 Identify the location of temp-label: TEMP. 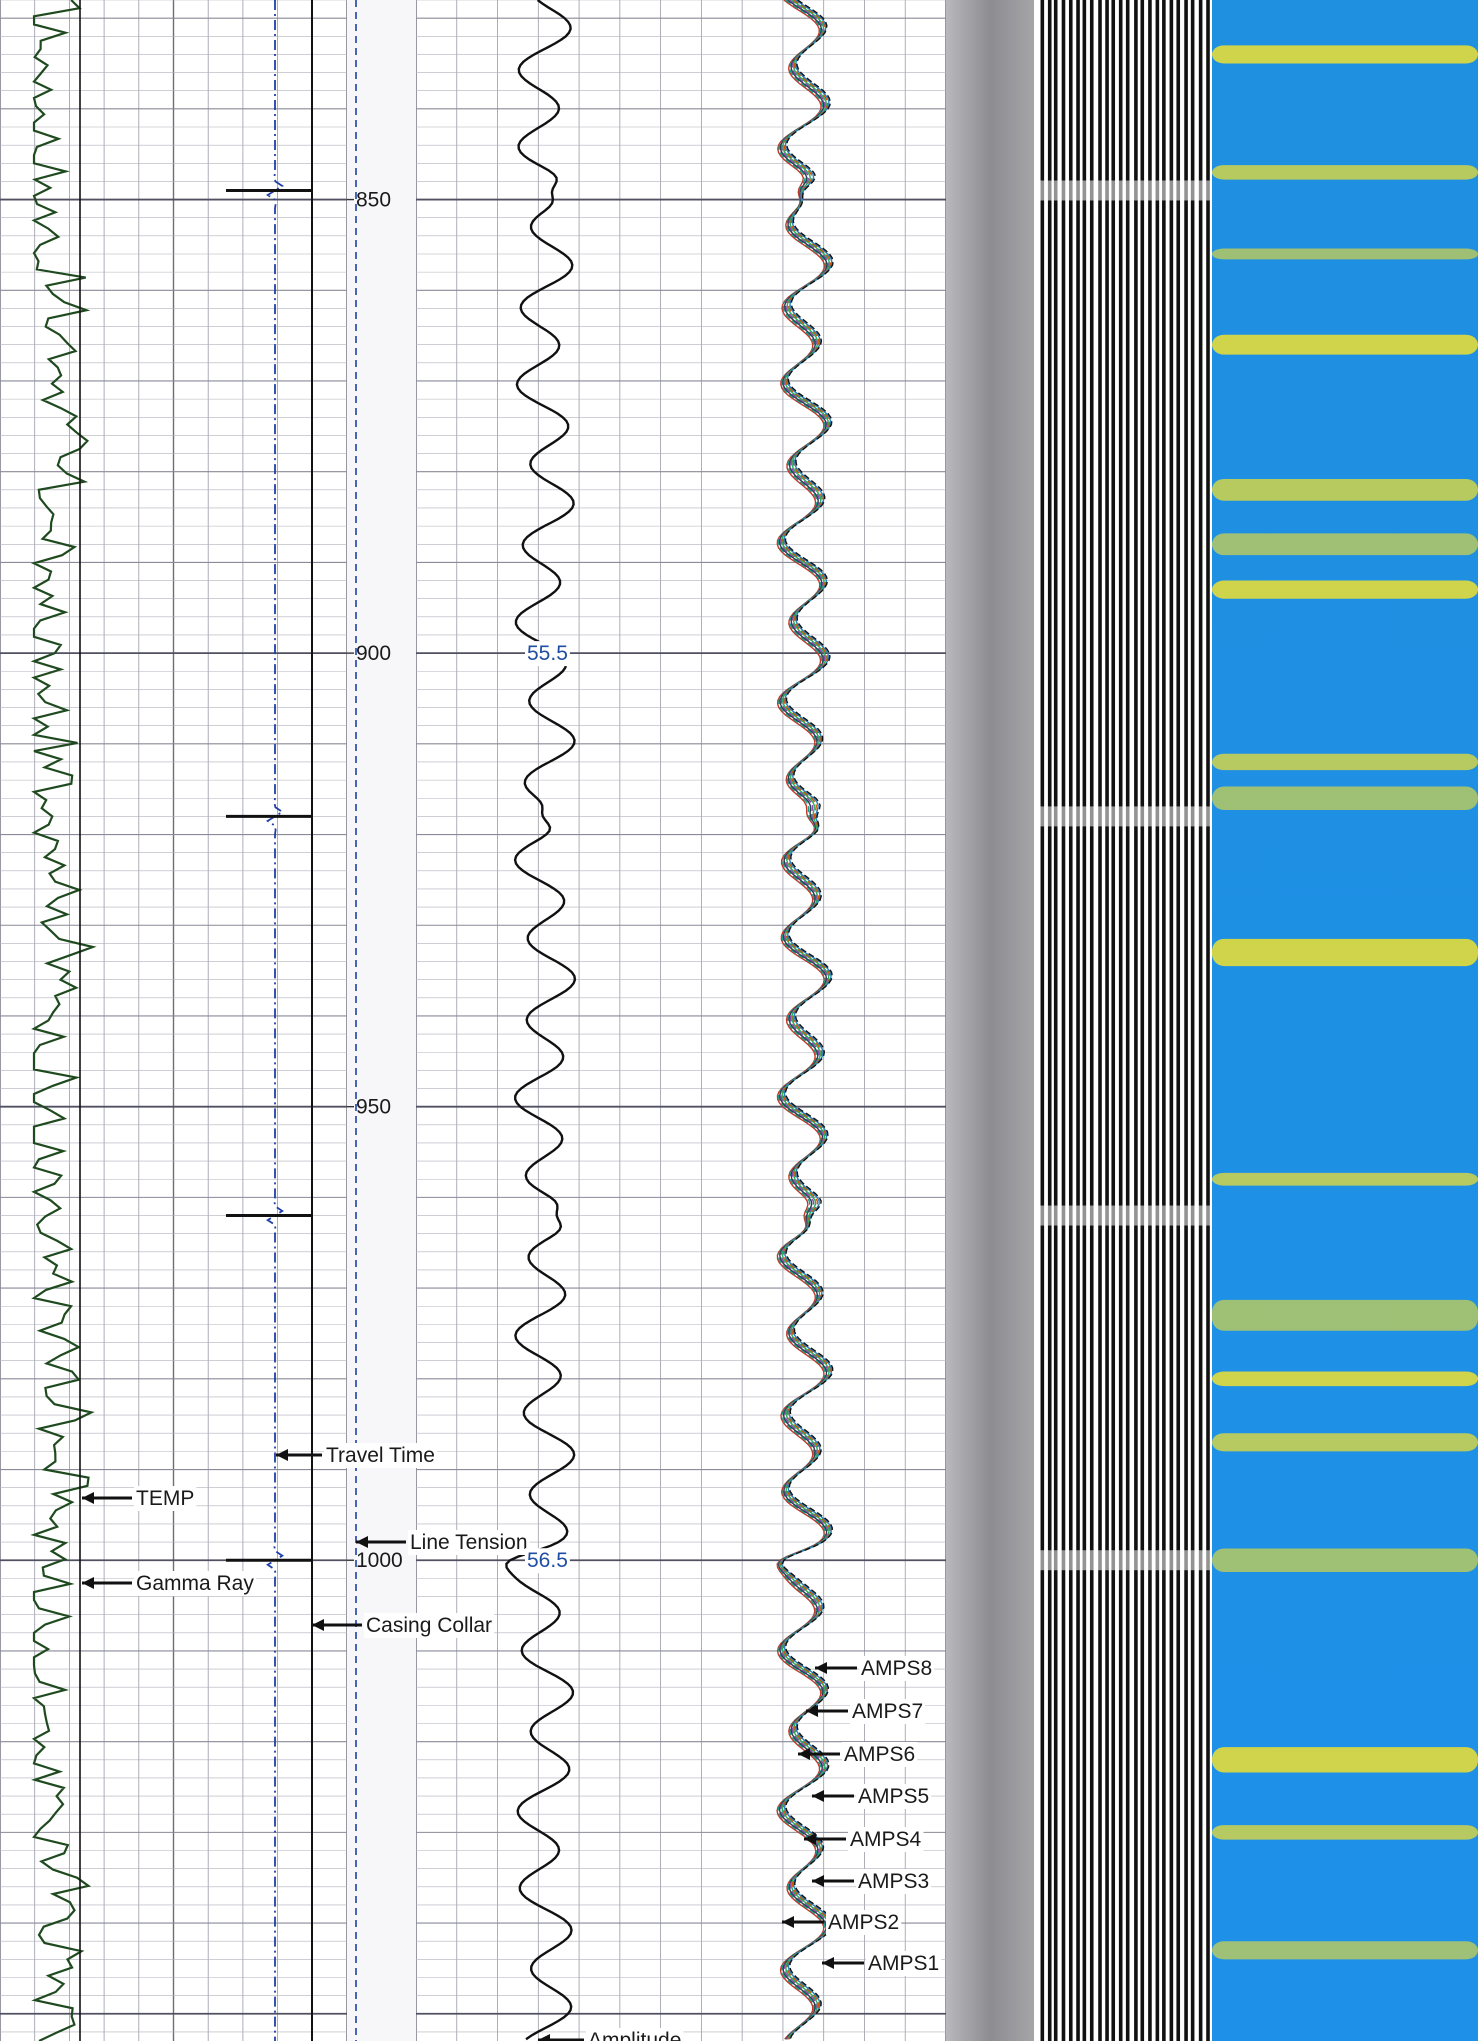
(165, 1498).